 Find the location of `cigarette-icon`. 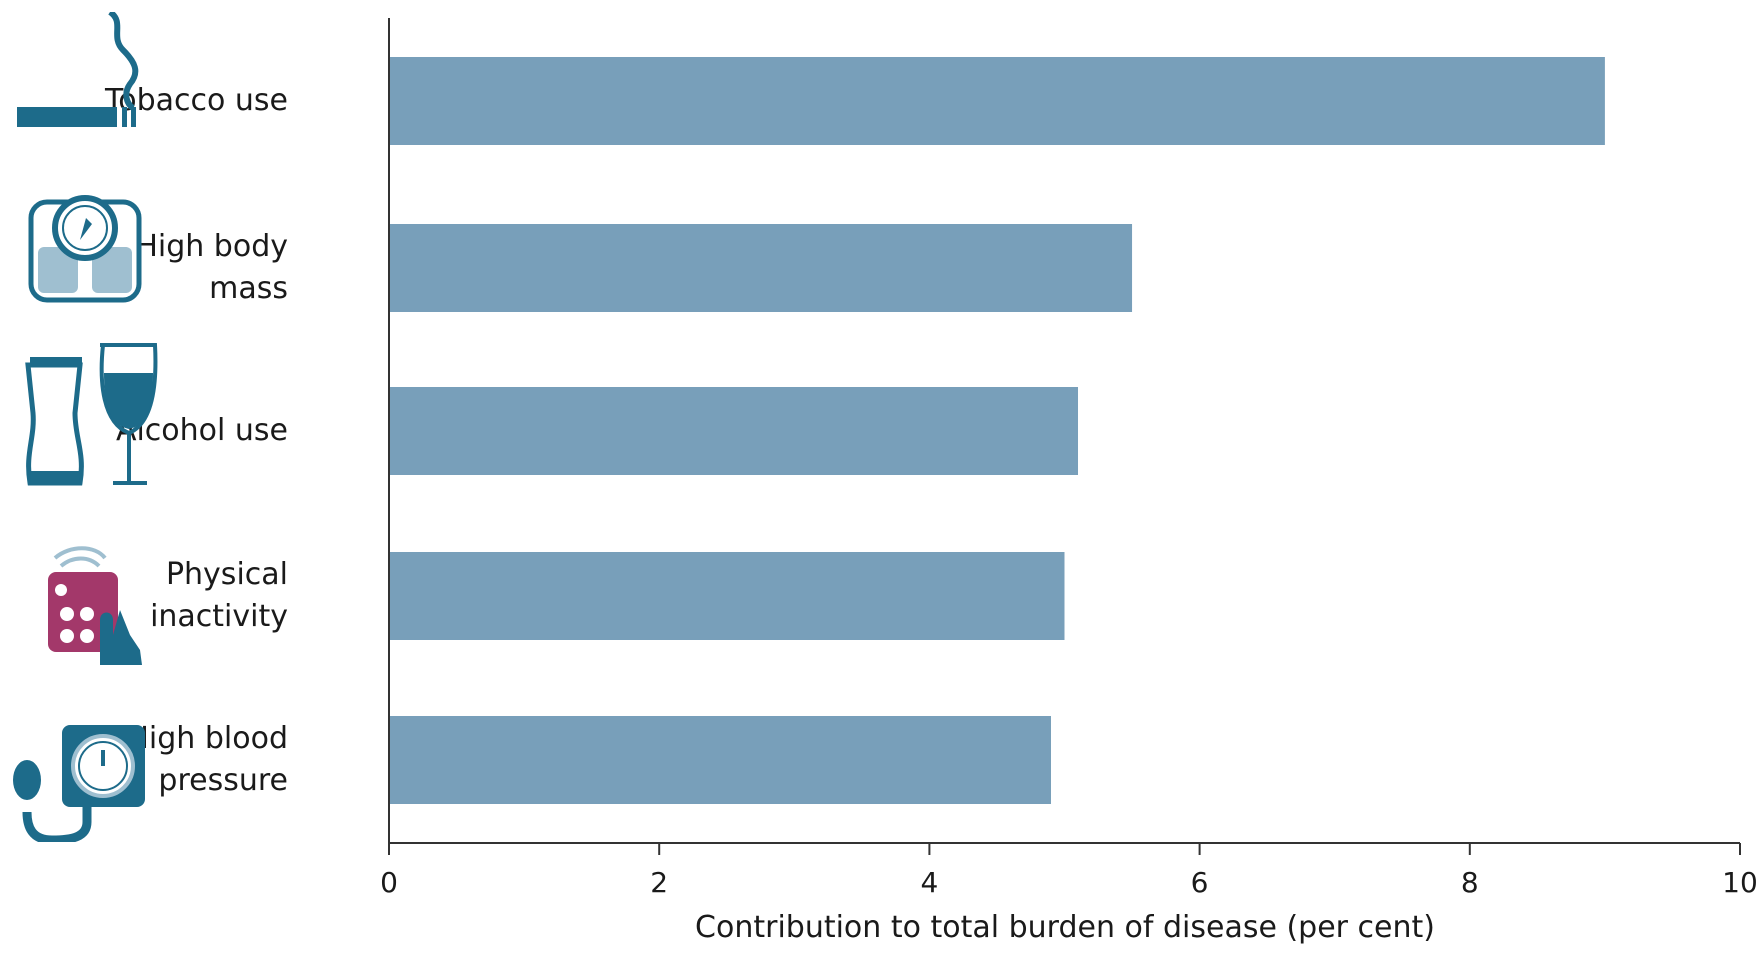

cigarette-icon is located at coordinates (78, 69).